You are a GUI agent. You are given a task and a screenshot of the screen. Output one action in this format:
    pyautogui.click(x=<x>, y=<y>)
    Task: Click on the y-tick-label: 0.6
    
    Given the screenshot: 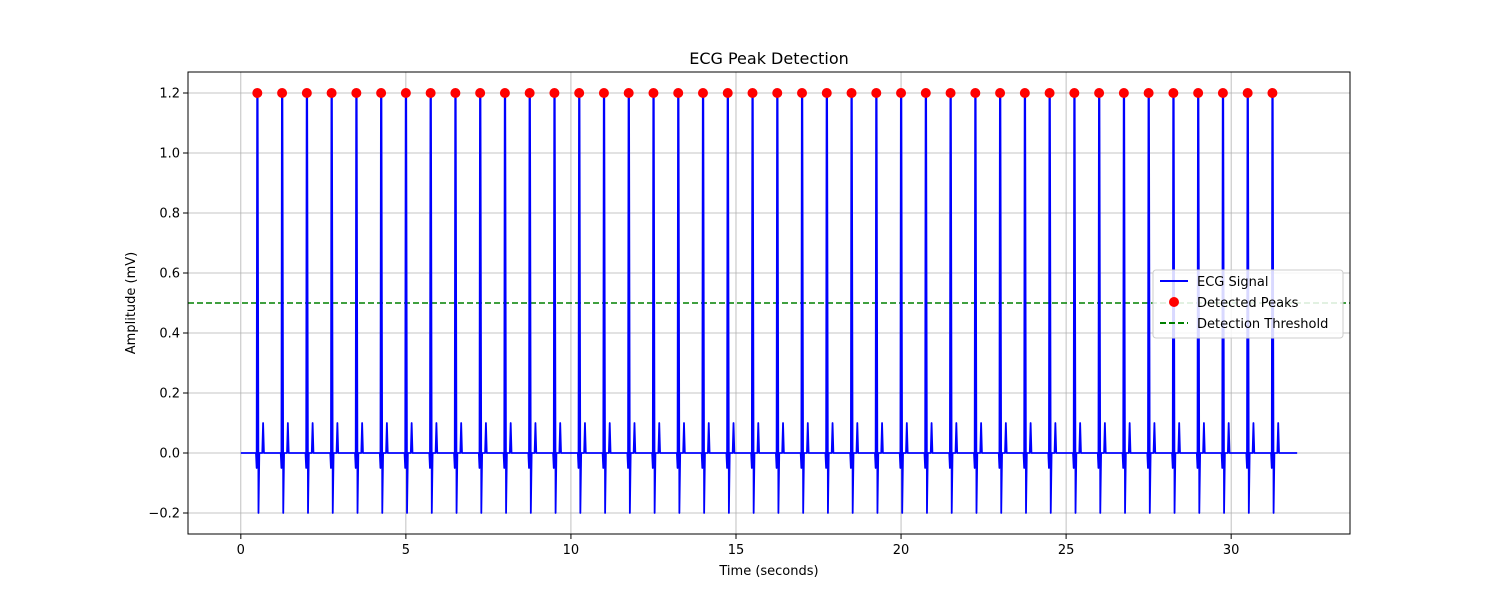 What is the action you would take?
    pyautogui.click(x=169, y=274)
    